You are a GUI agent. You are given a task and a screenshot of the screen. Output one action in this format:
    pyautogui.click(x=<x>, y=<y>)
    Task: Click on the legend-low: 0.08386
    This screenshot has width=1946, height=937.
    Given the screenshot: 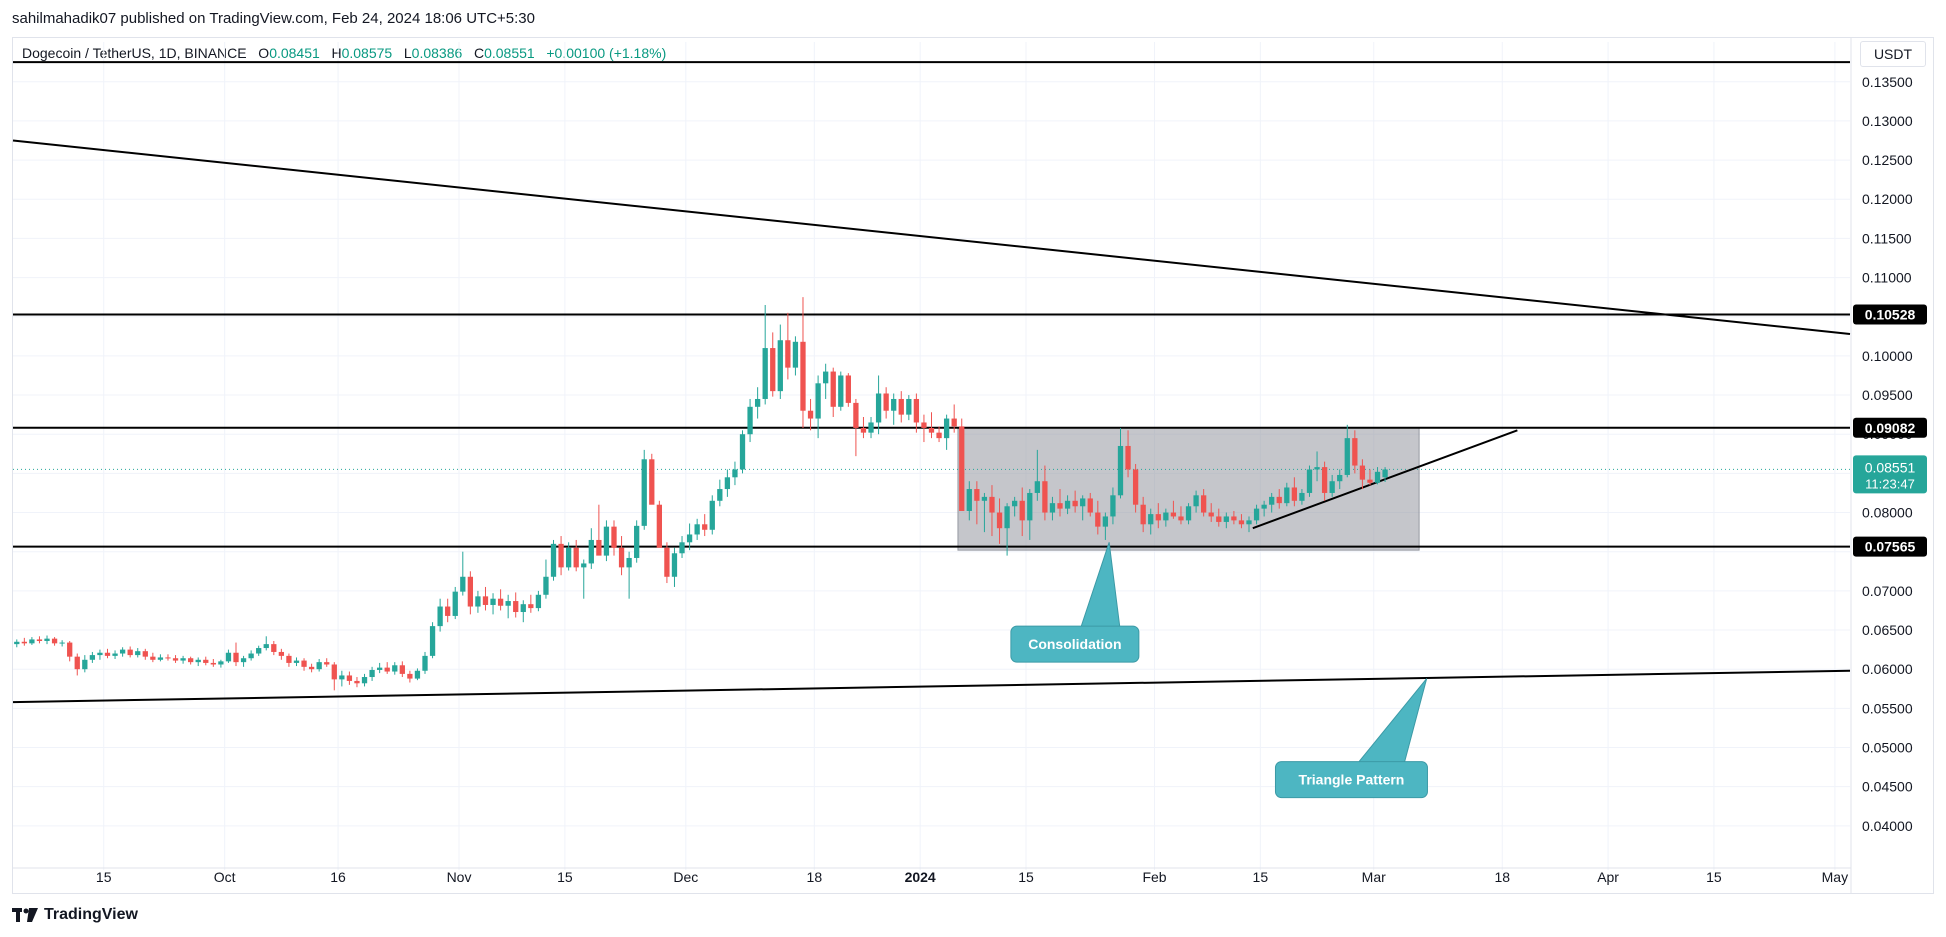 What is the action you would take?
    pyautogui.click(x=437, y=53)
    